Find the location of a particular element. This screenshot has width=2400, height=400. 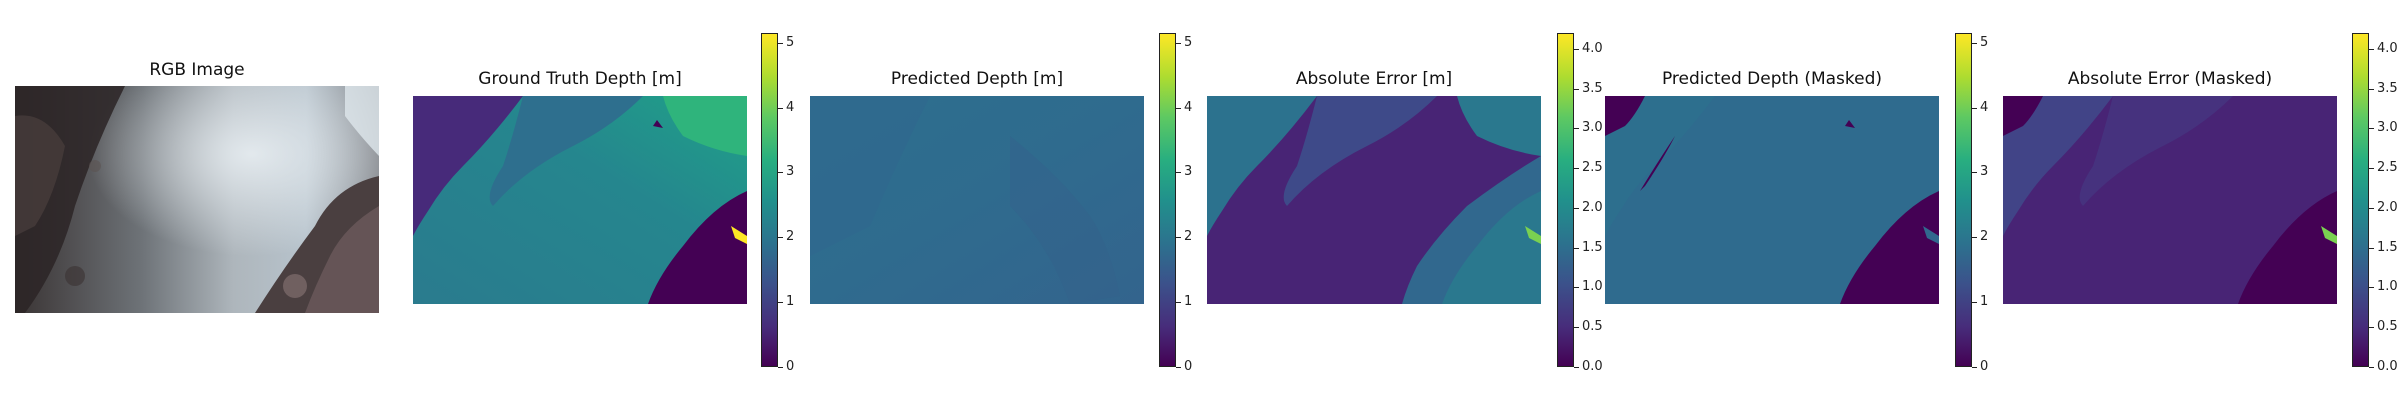

predicted-depth-masked-heatmap is located at coordinates (1772, 200).